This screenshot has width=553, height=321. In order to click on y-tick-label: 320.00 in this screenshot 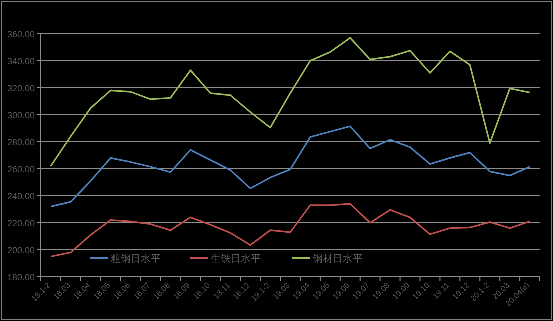, I will do `click(21, 89)`.